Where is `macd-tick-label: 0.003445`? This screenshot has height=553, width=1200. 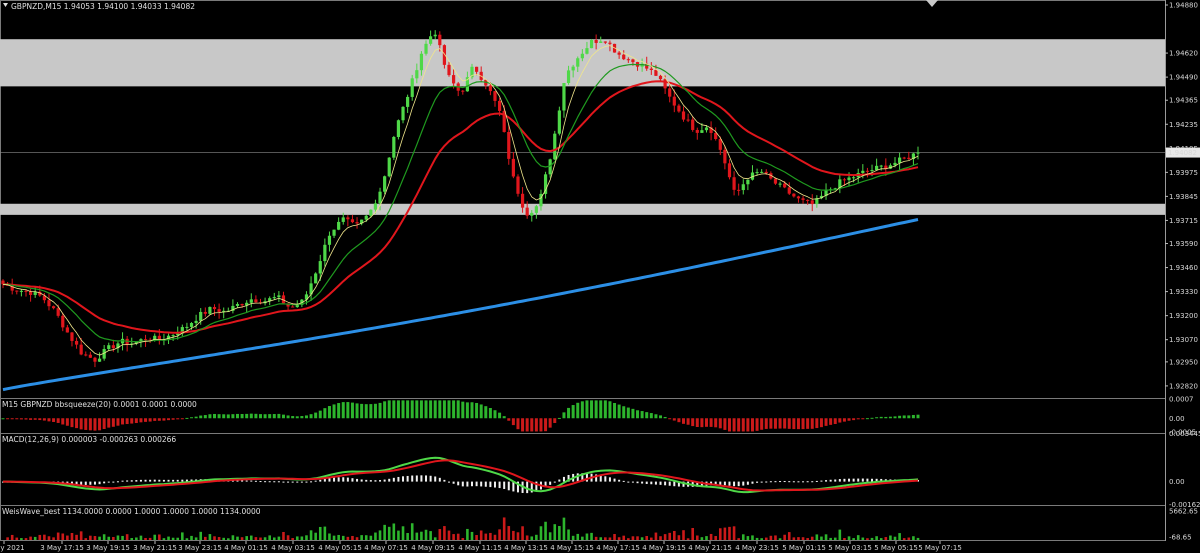 macd-tick-label: 0.003445 is located at coordinates (1184, 434).